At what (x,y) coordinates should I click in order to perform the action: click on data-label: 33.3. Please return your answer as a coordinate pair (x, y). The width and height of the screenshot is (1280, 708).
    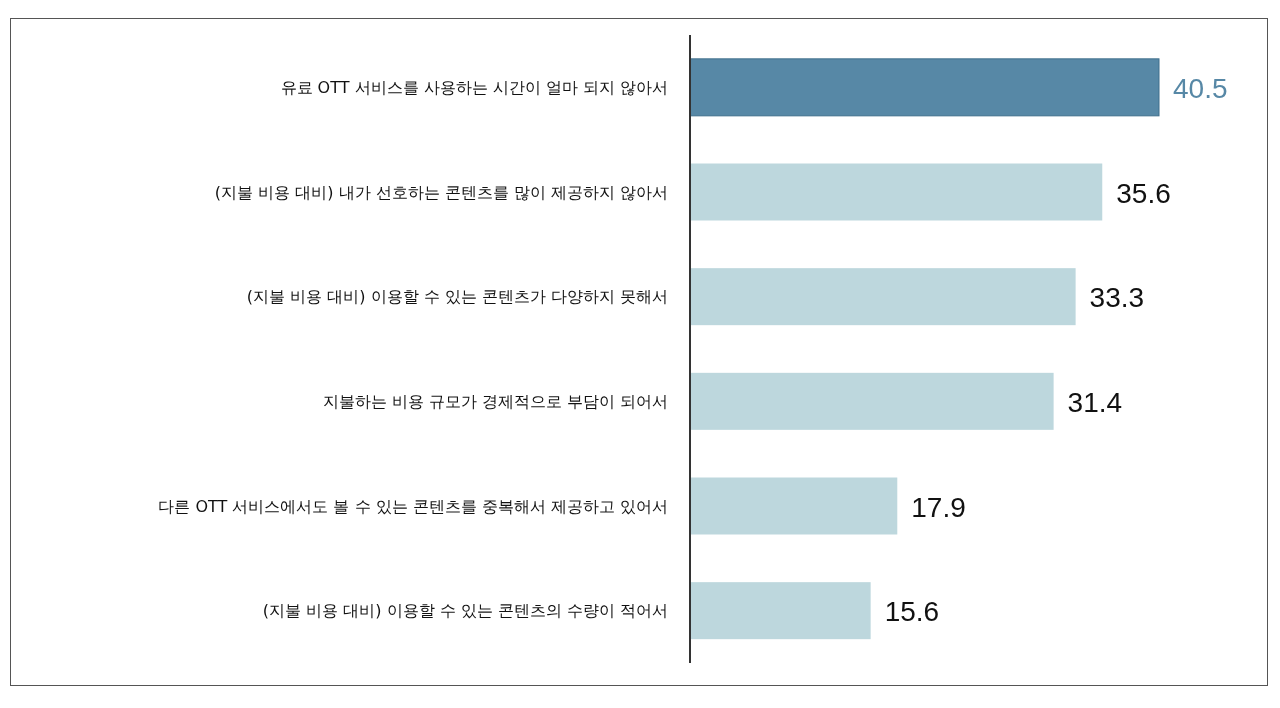
    Looking at the image, I should click on (1117, 298).